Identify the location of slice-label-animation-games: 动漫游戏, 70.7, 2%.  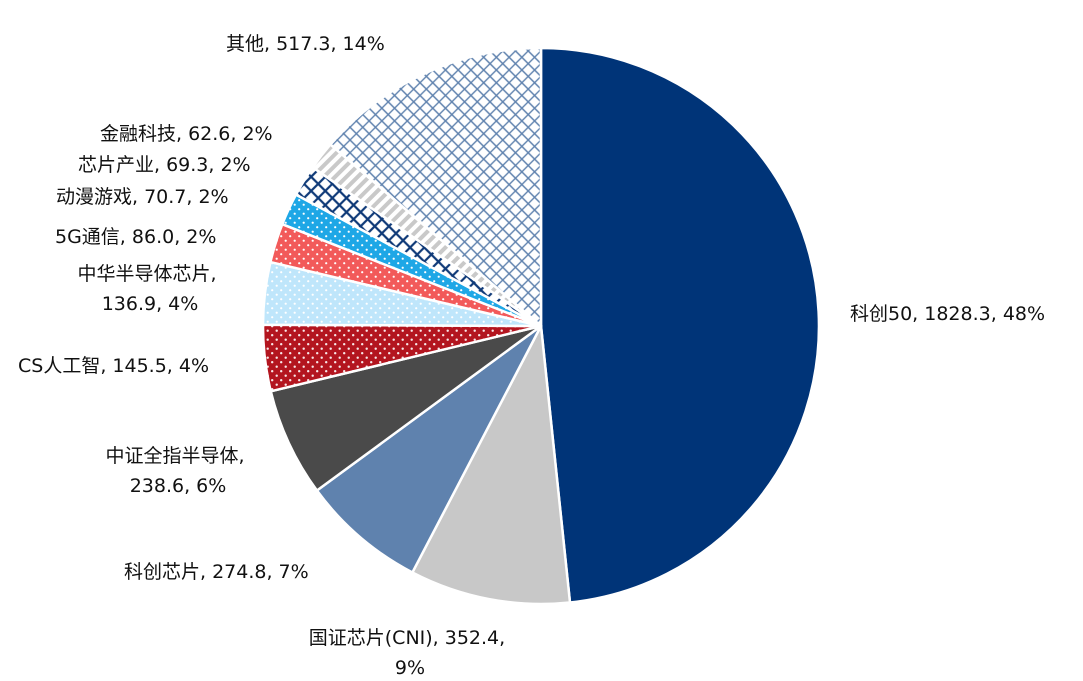
(142, 197).